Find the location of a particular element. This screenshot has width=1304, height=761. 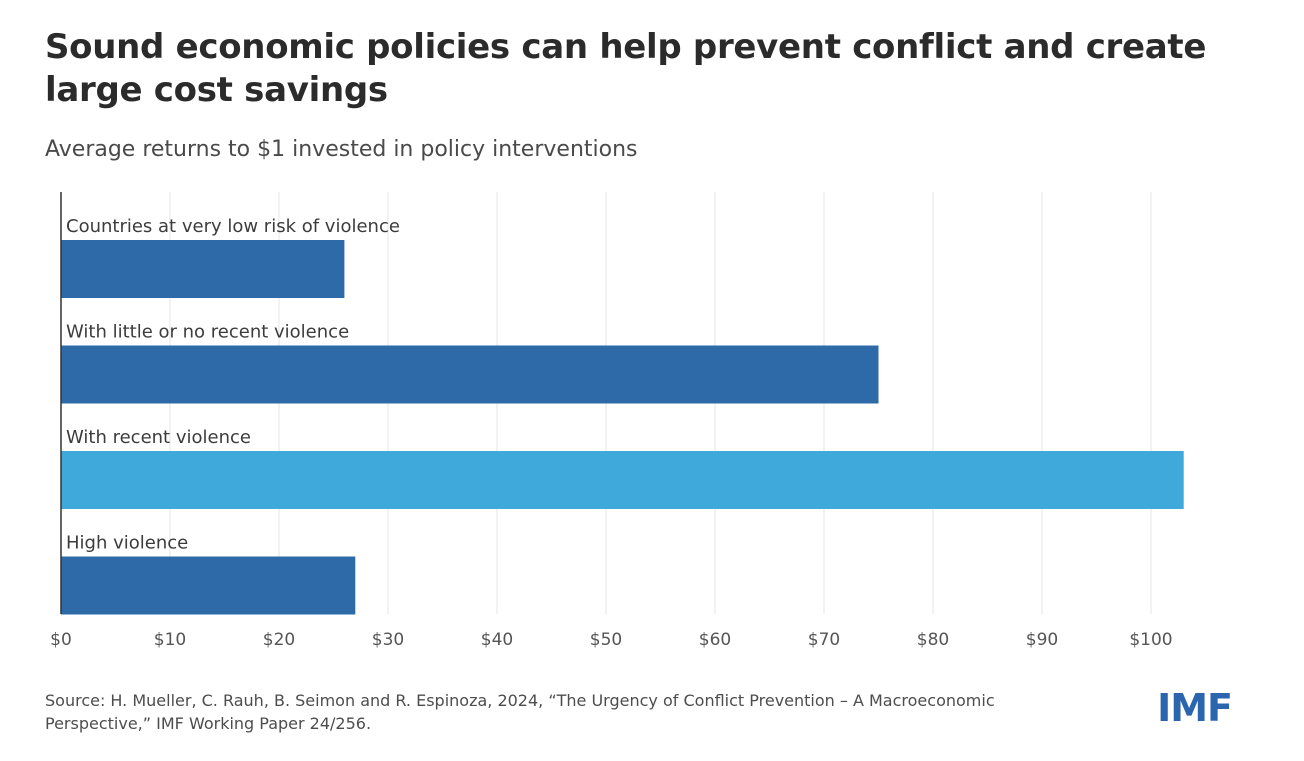

x-tick-label: $80 is located at coordinates (933, 640).